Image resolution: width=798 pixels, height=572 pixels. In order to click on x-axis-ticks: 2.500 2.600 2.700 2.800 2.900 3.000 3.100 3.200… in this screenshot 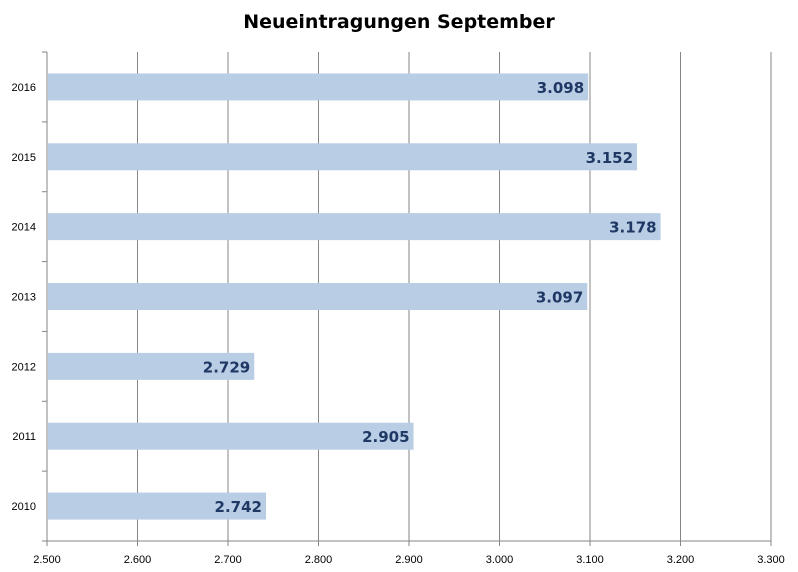, I will do `click(409, 553)`.